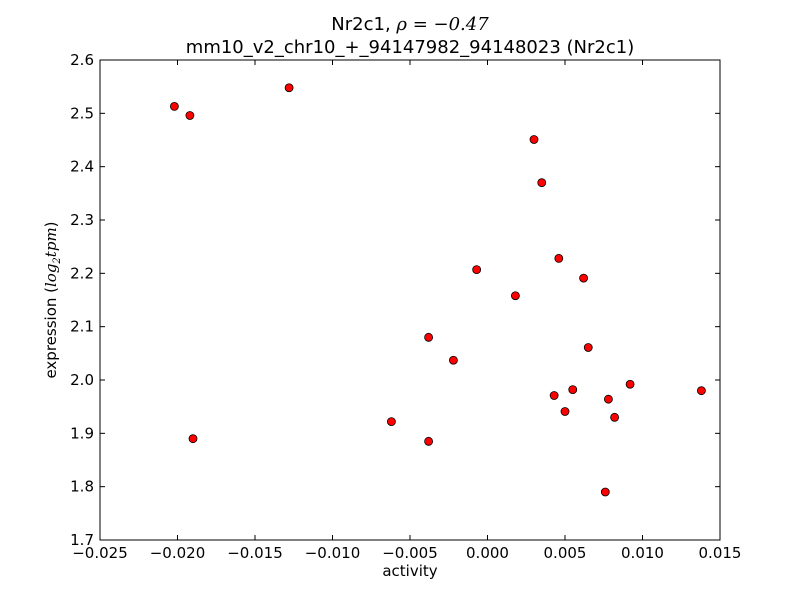 This screenshot has width=800, height=600. I want to click on x-tick-label: 0.000, so click(487, 553).